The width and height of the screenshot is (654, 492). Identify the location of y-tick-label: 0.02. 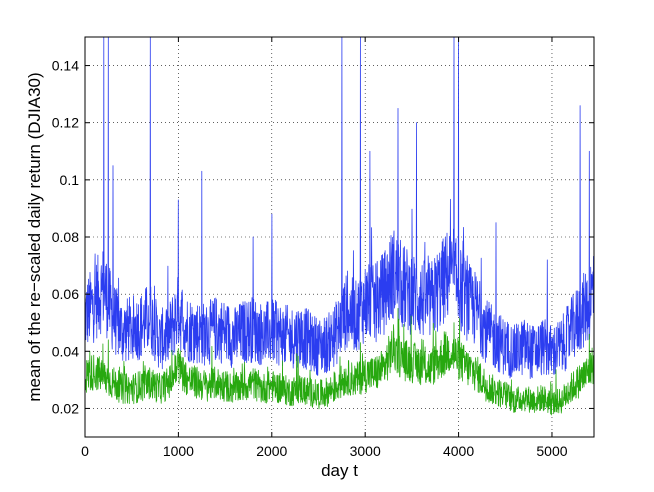
(65, 408).